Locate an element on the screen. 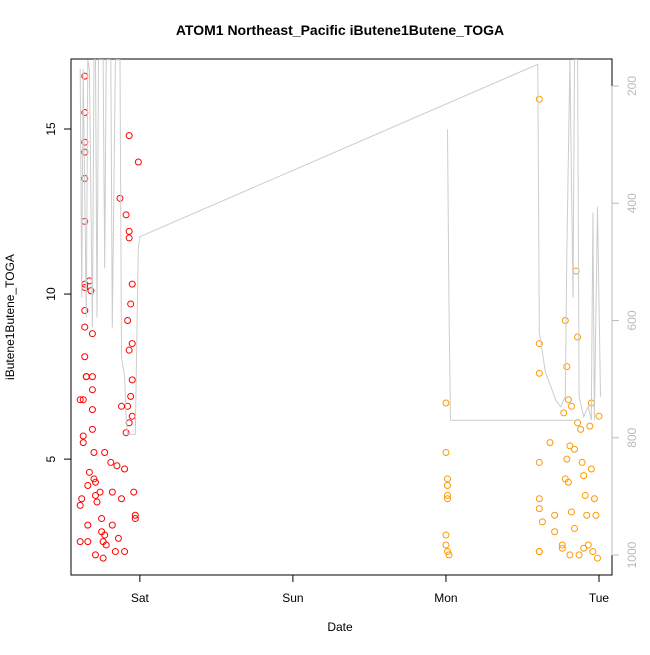 This screenshot has height=655, width=650. y2-tick-label: 800 is located at coordinates (632, 437).